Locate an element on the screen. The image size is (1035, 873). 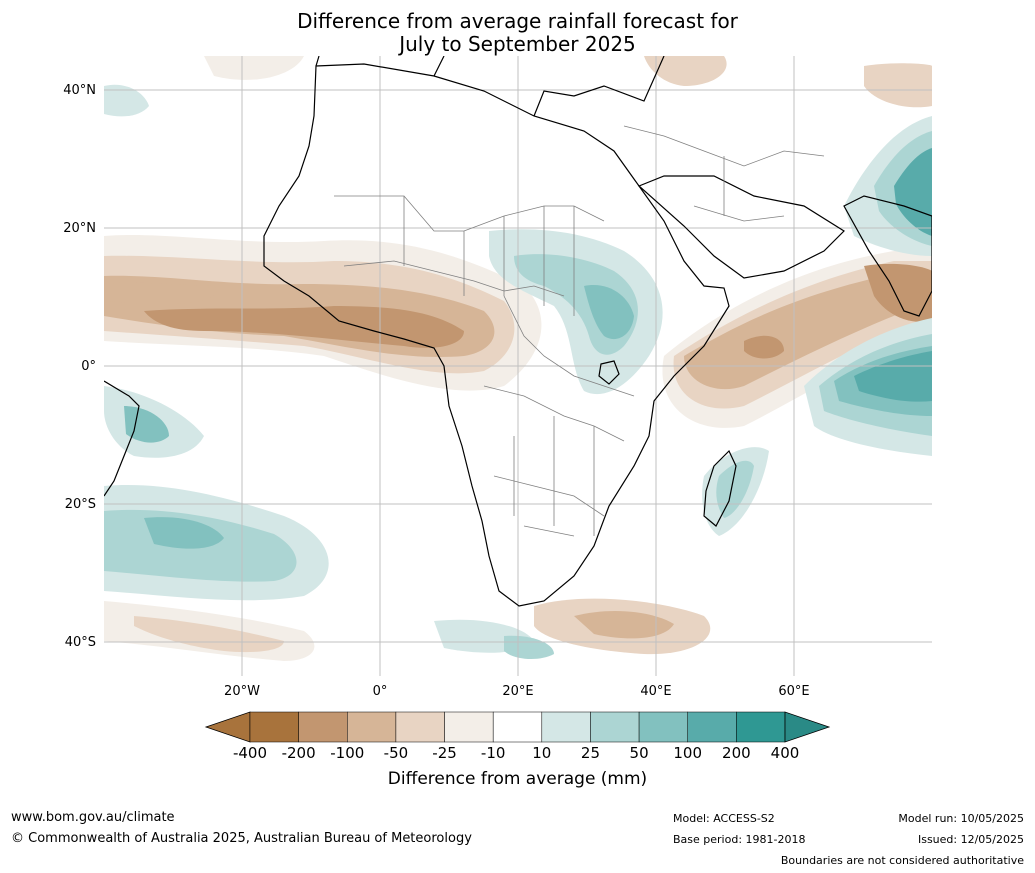
lat-label-20s: 20°S is located at coordinates (80, 504).